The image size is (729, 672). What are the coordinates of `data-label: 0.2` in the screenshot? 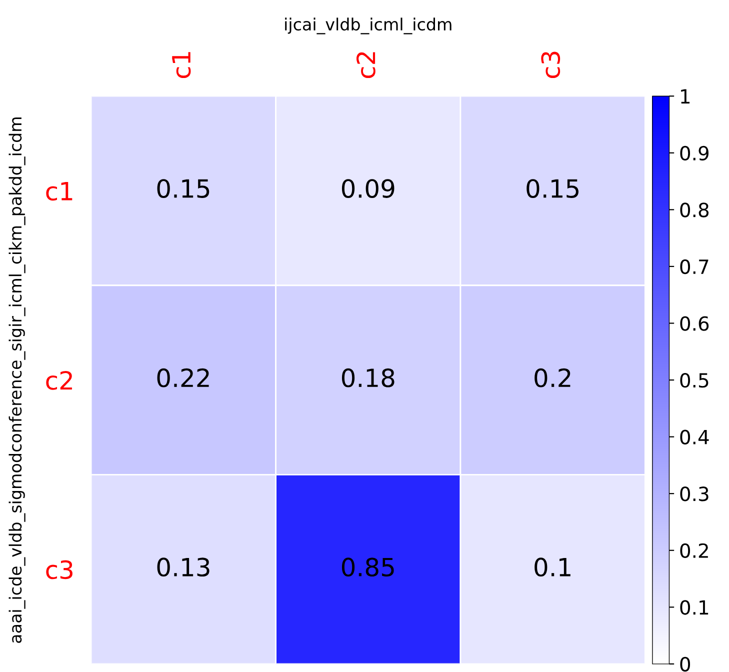 It's located at (552, 378).